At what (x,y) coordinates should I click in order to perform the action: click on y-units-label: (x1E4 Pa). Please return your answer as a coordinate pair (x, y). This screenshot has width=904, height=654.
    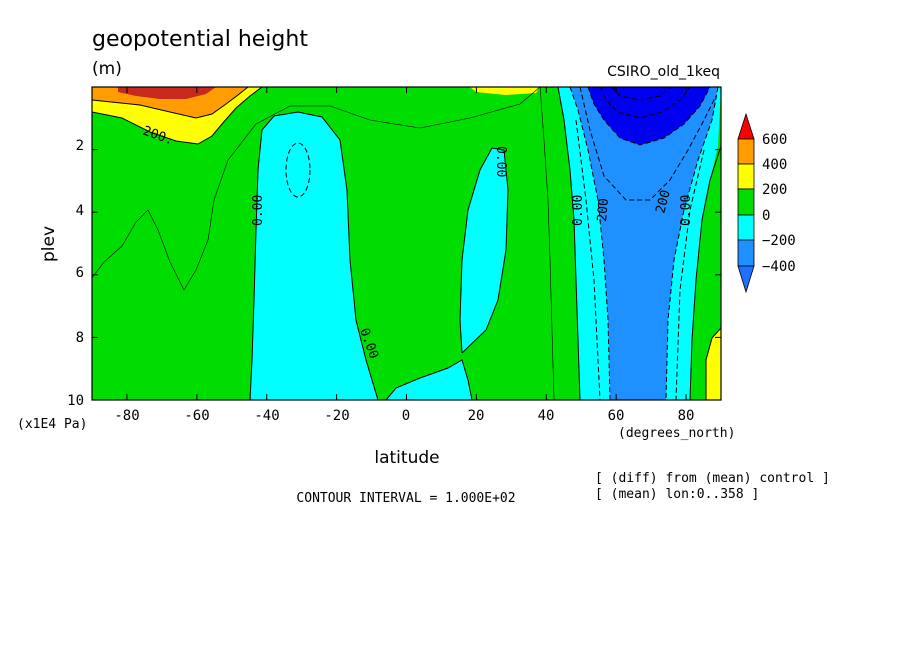
    Looking at the image, I should click on (52, 424).